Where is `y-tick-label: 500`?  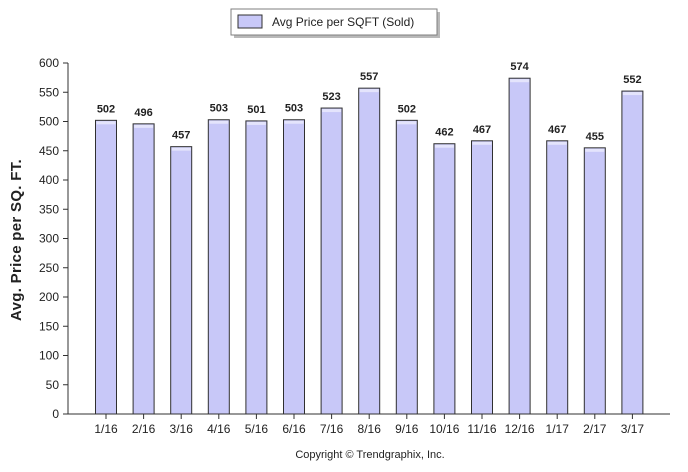
y-tick-label: 500 is located at coordinates (49, 122).